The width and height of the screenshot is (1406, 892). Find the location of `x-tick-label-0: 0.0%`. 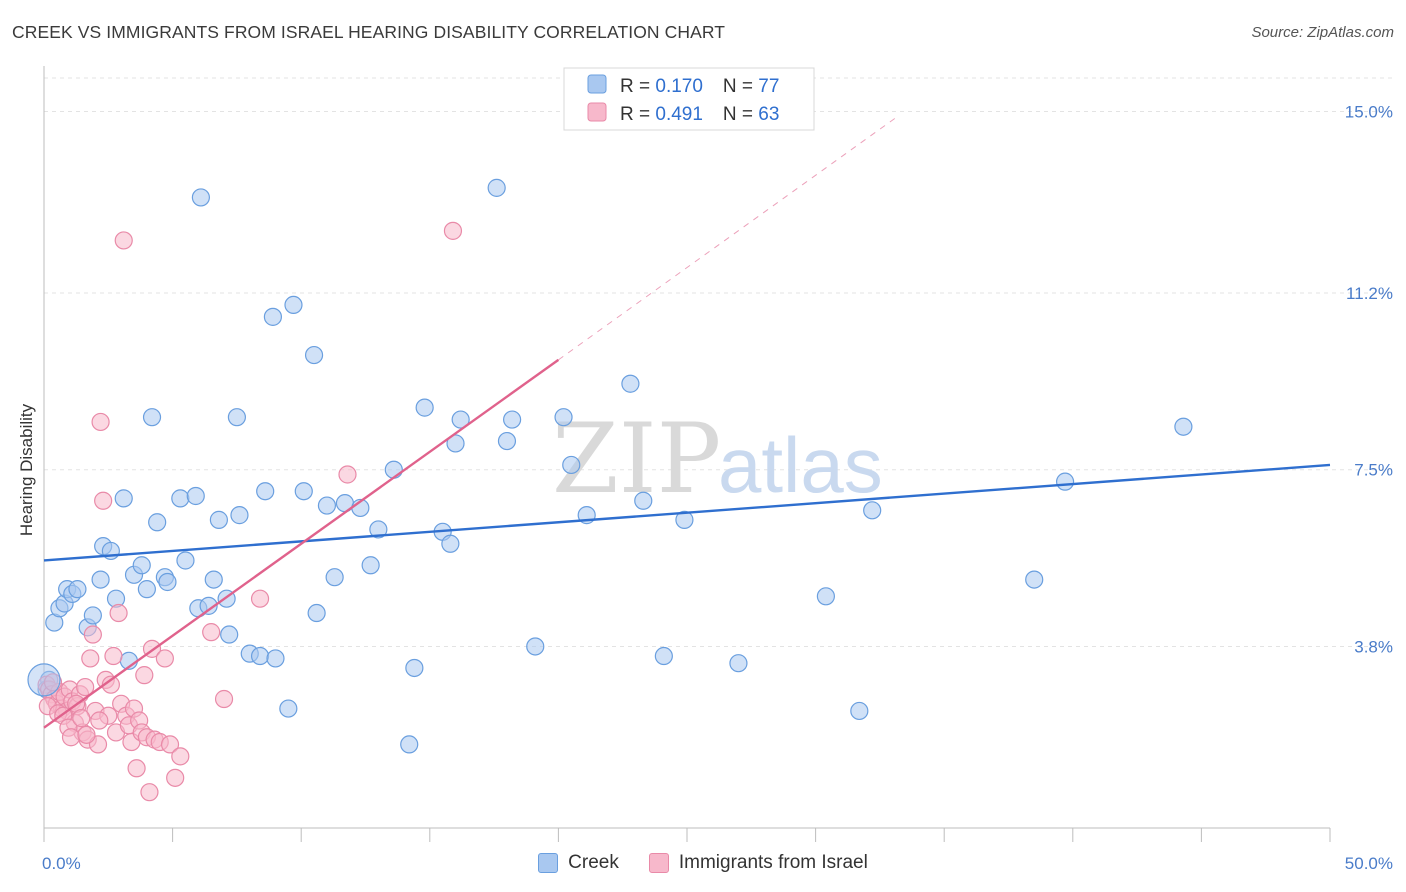

x-tick-label-0: 0.0% is located at coordinates (61, 863).